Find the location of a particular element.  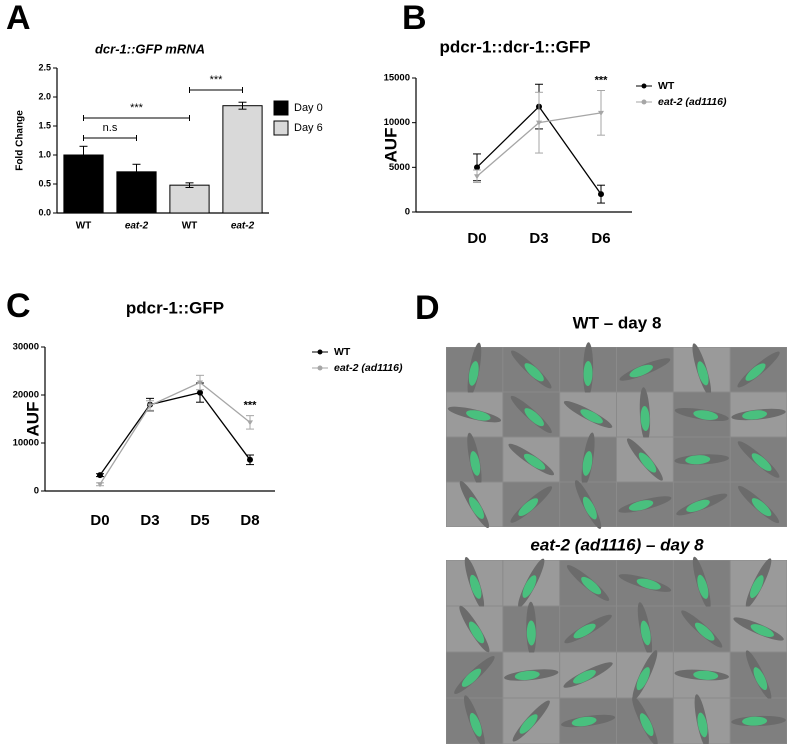

panel-letter: C is located at coordinates (18, 306).